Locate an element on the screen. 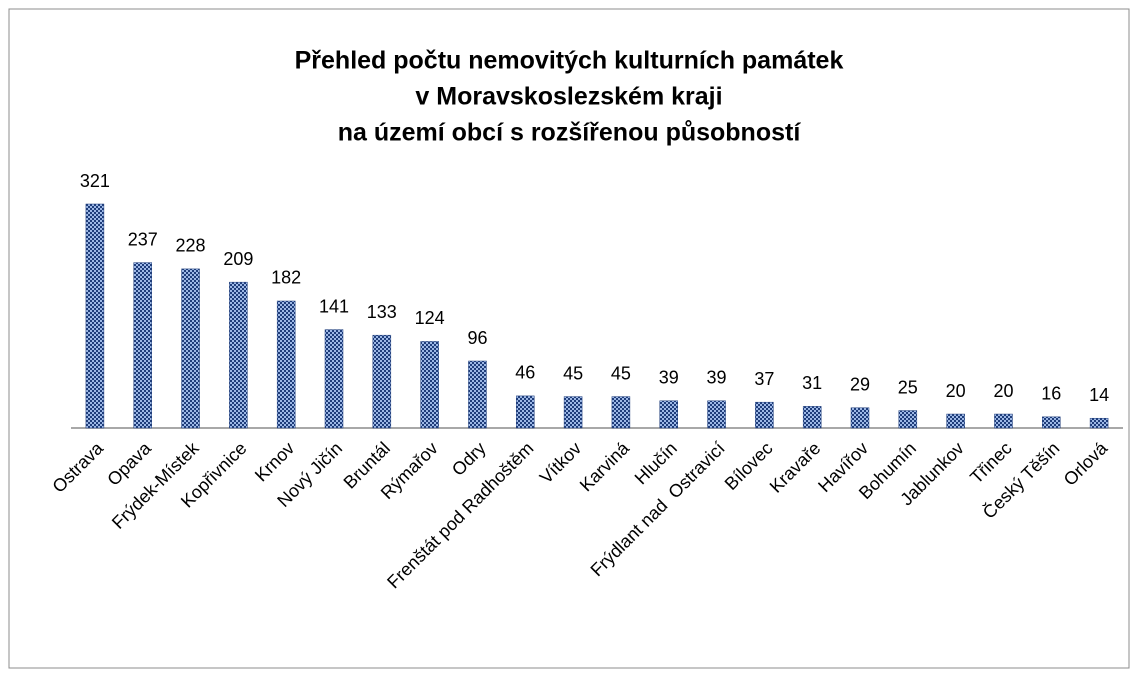 The width and height of the screenshot is (1139, 677). data-label: 14 is located at coordinates (1099, 395).